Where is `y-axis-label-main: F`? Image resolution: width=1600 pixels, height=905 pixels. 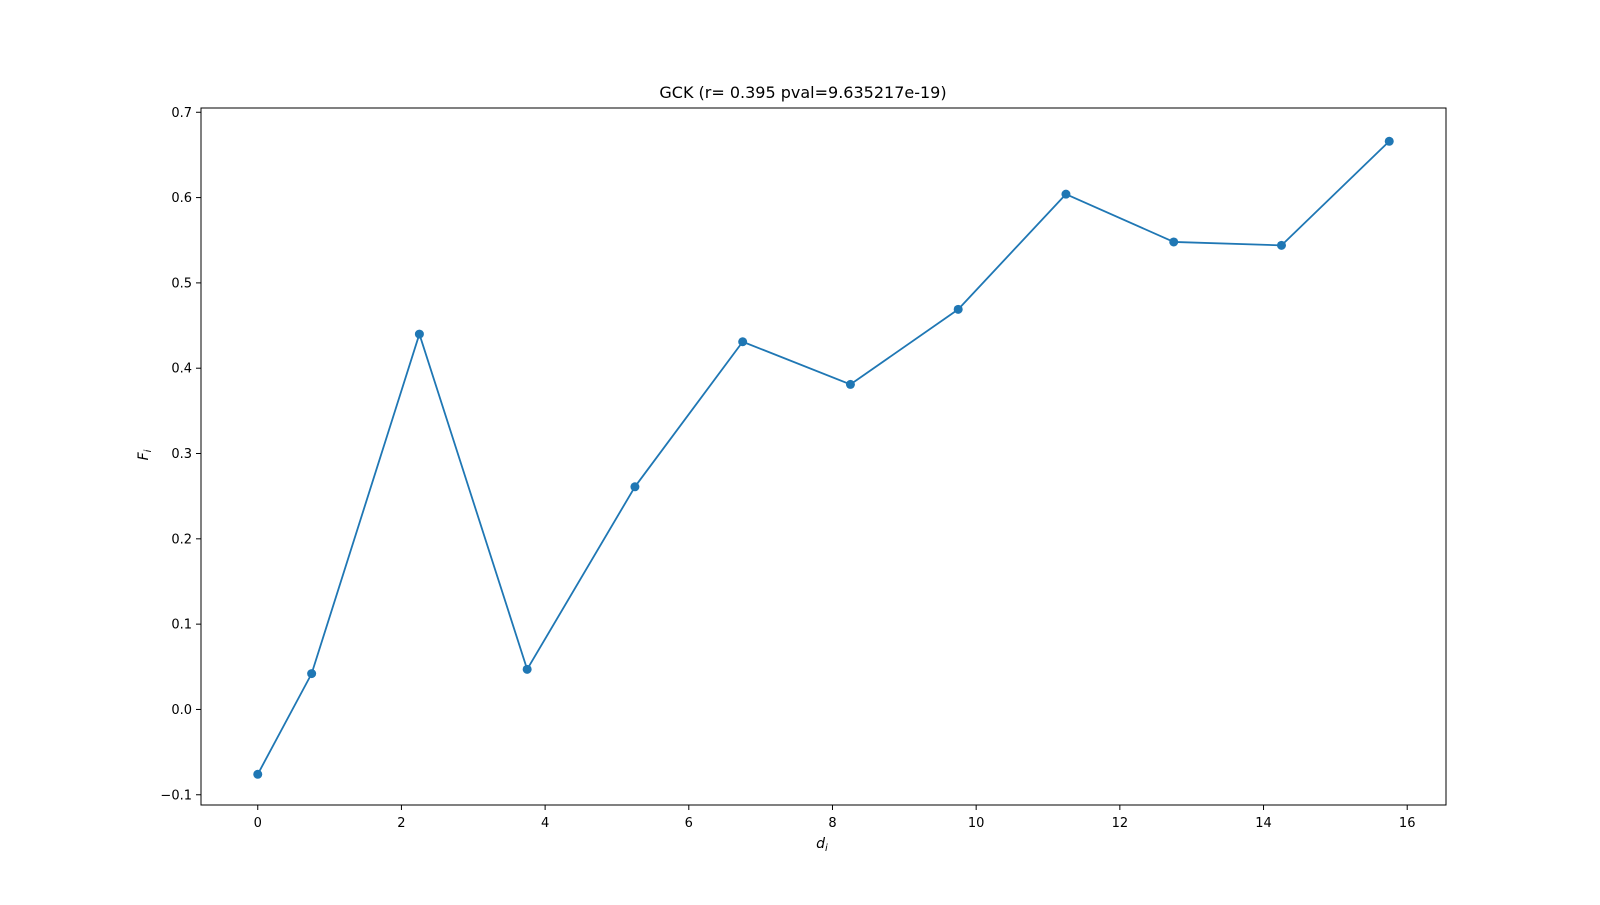
y-axis-label-main: F is located at coordinates (144, 455).